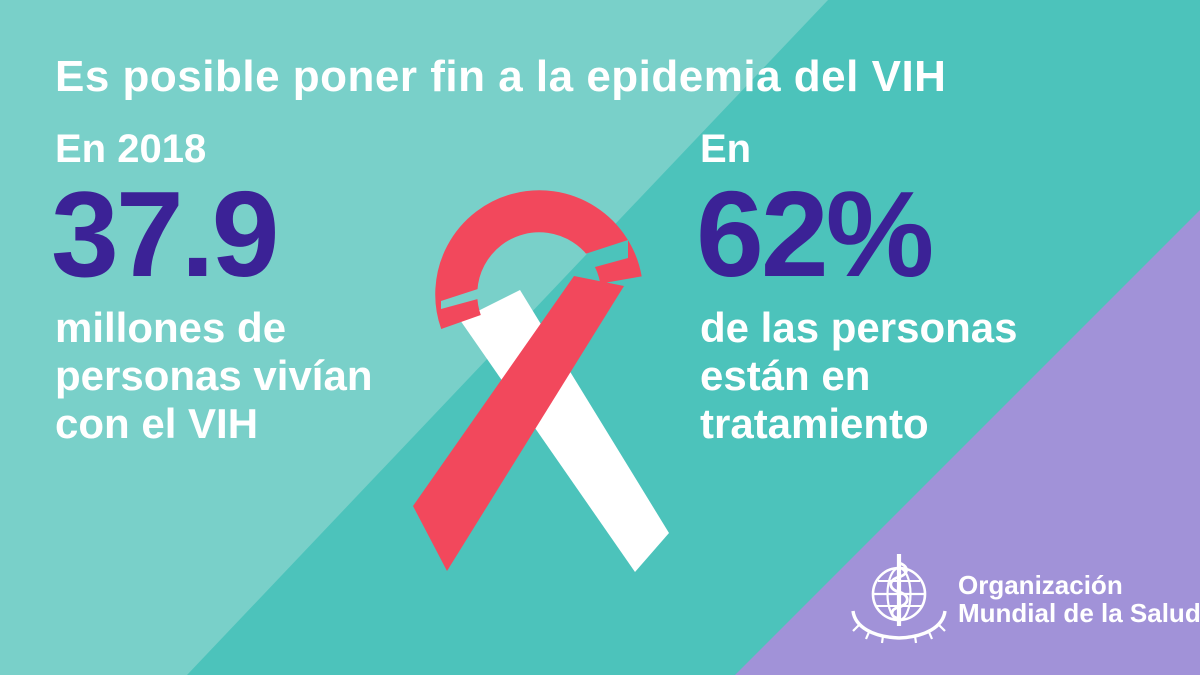 Image resolution: width=1200 pixels, height=675 pixels. Describe the element at coordinates (1079, 613) in the screenshot. I see `who-logo-line2: Mundial de la Salud` at that location.